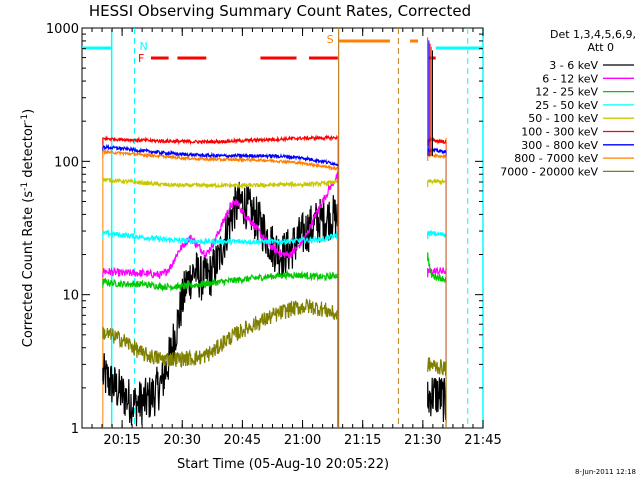  What do you see at coordinates (422, 440) in the screenshot?
I see `x-tick-label: 21:30` at bounding box center [422, 440].